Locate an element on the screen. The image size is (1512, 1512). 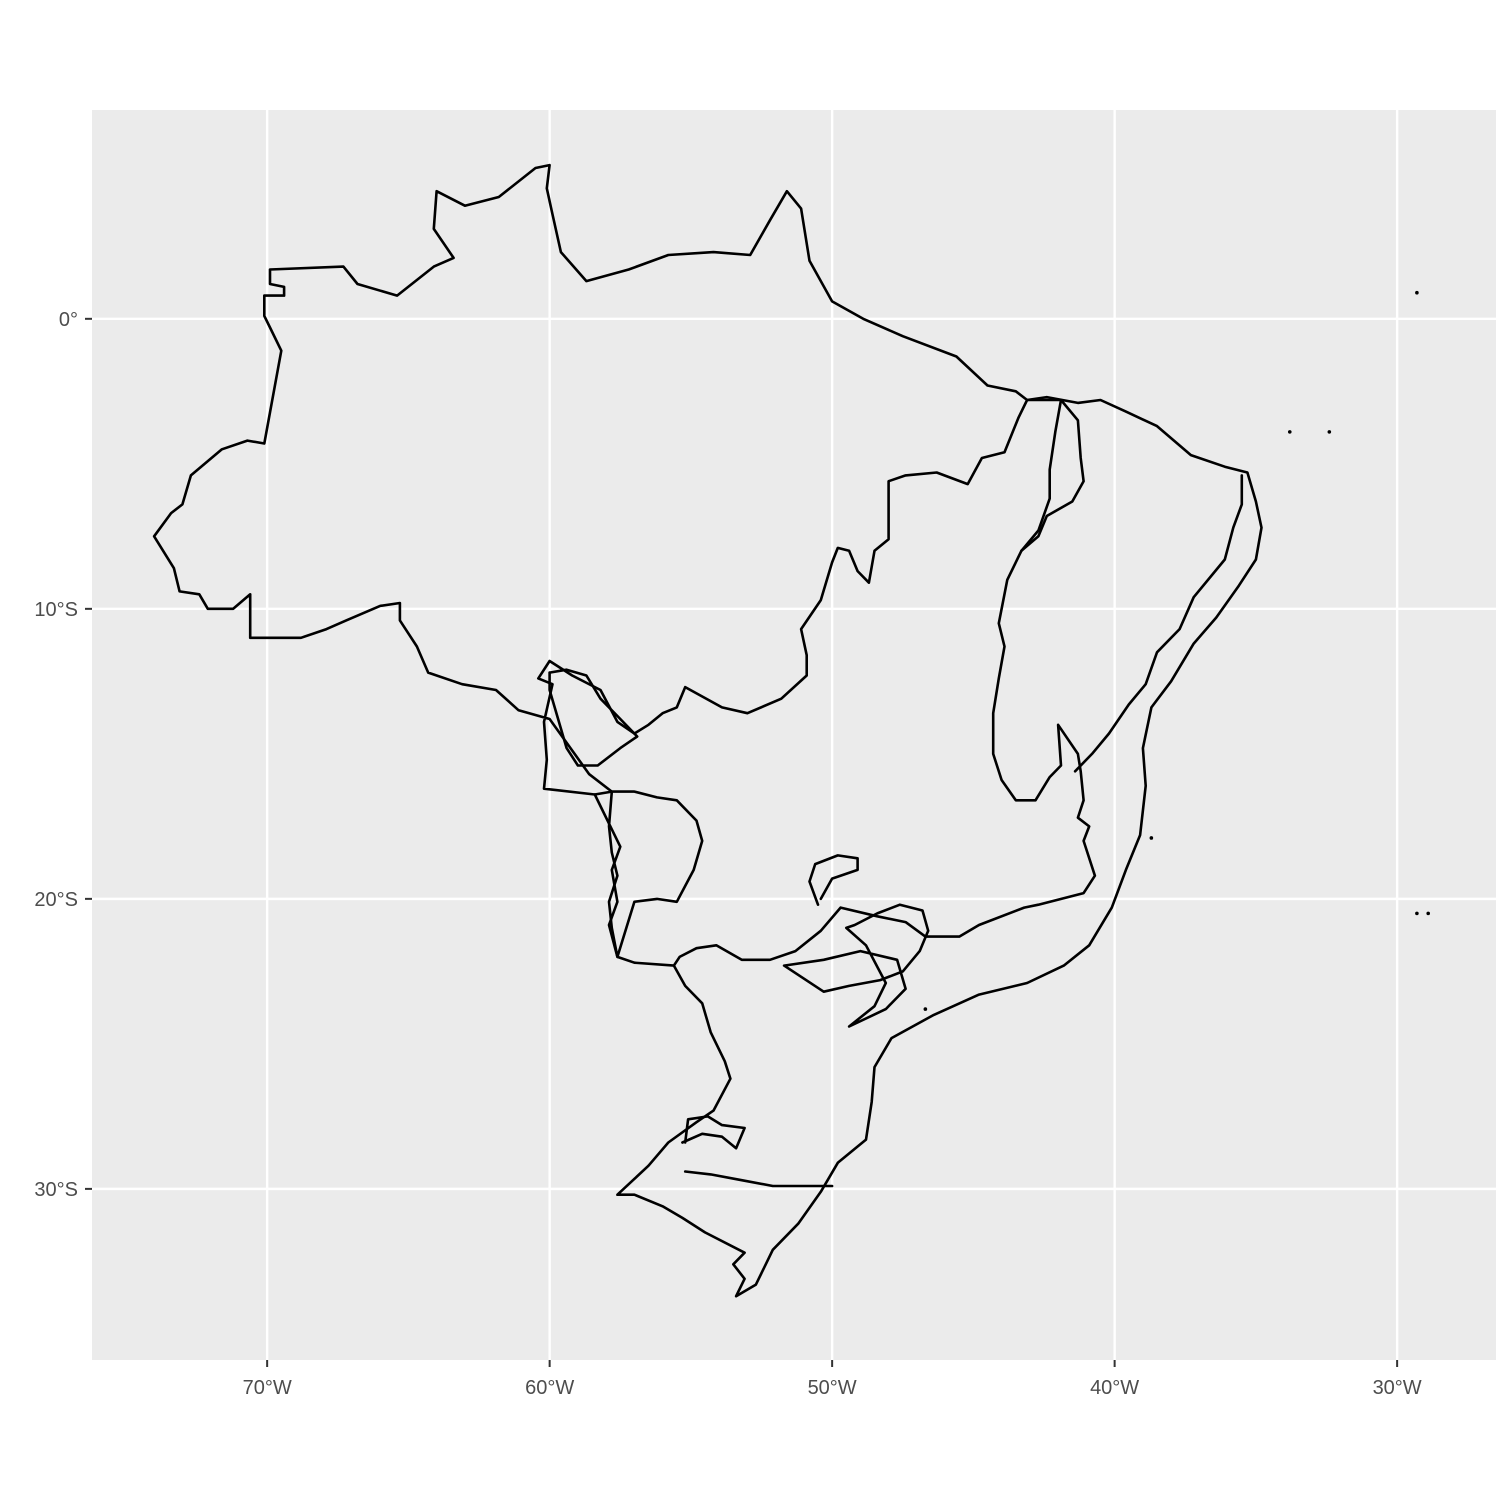
y-tick-label: 10°S is located at coordinates (56, 610).